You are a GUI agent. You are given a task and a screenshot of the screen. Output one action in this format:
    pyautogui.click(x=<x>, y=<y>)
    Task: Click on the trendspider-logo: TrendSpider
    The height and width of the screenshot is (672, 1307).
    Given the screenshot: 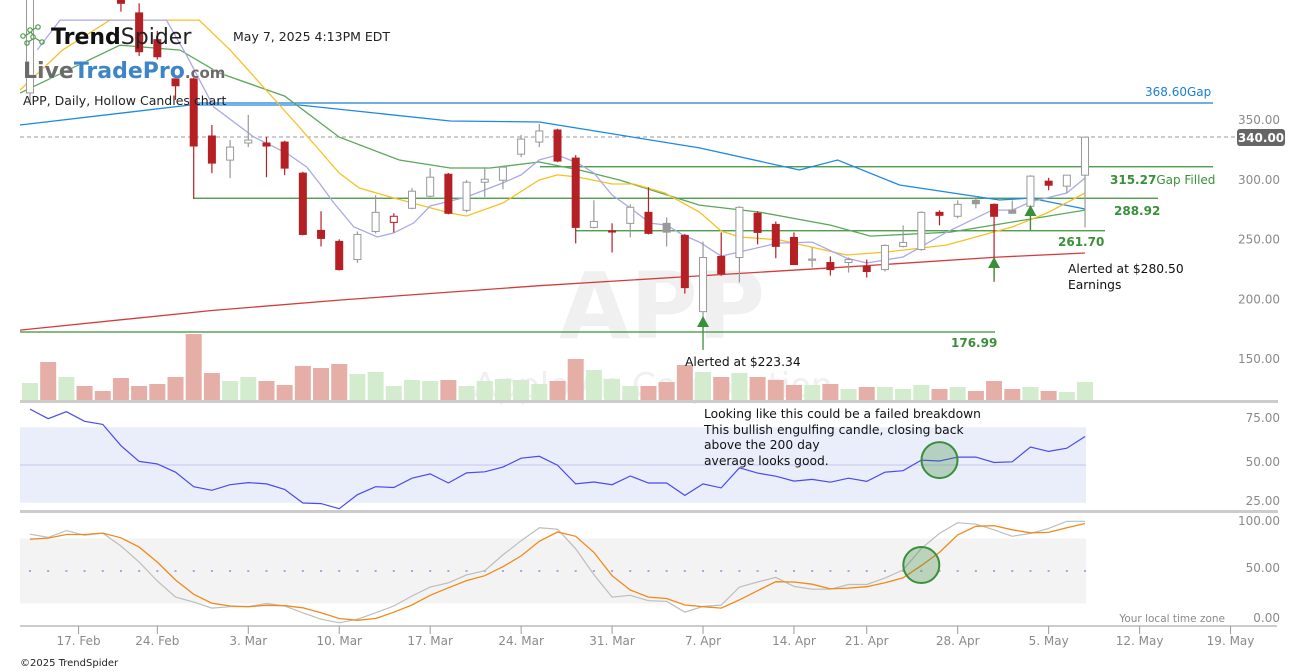 What is the action you would take?
    pyautogui.click(x=106, y=37)
    